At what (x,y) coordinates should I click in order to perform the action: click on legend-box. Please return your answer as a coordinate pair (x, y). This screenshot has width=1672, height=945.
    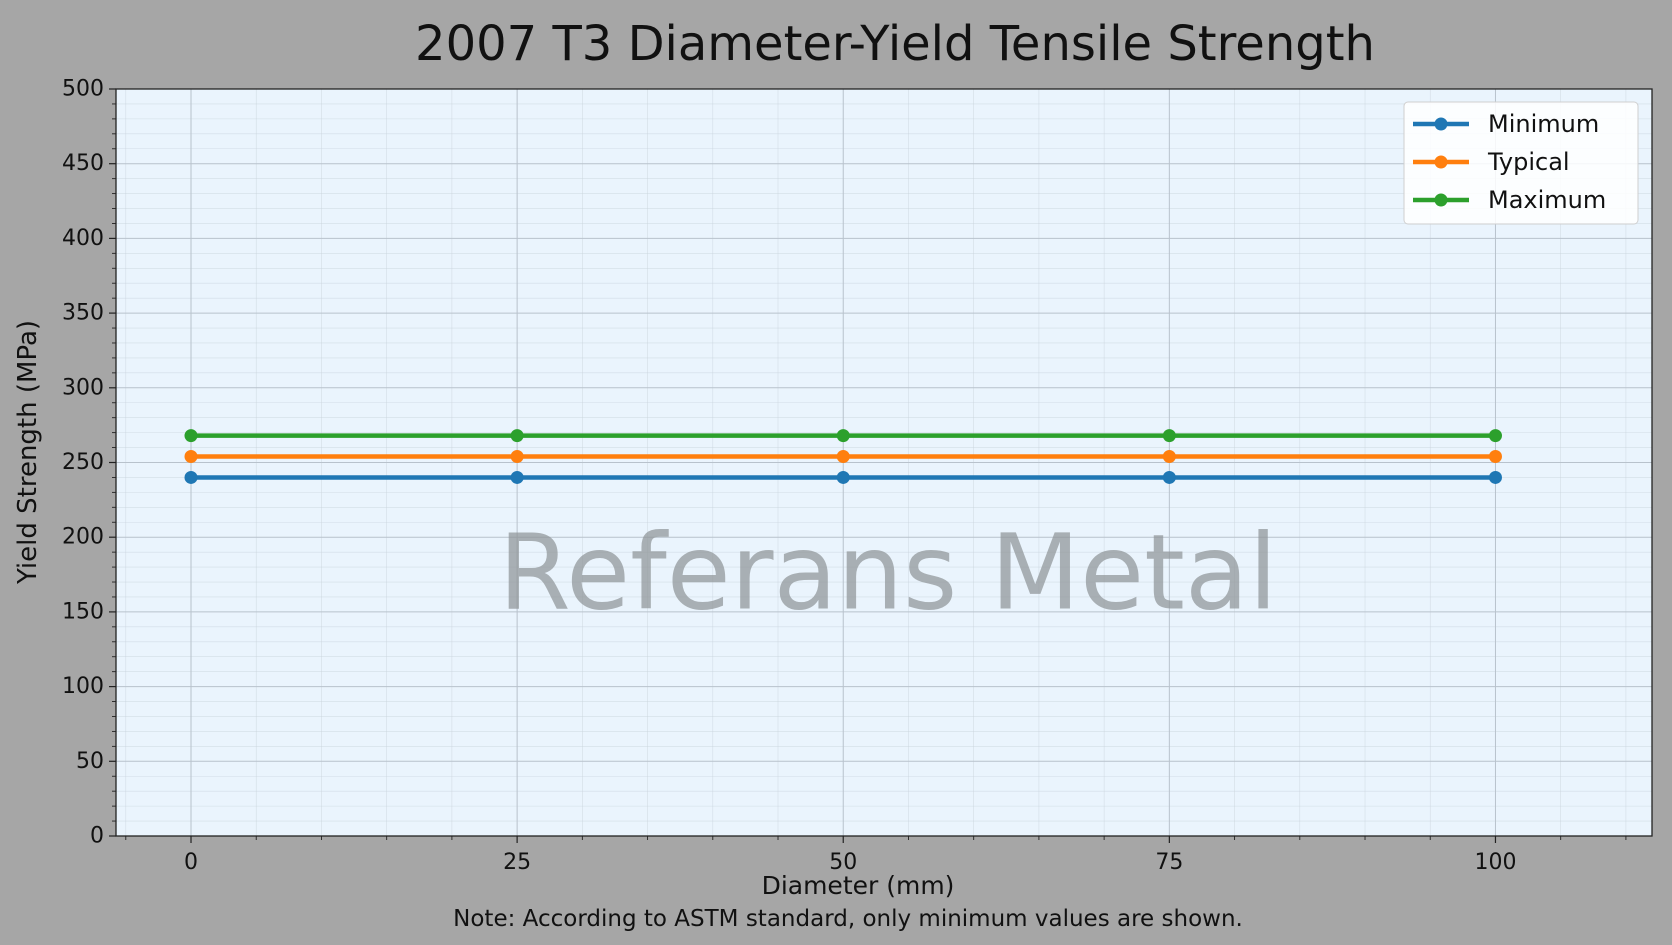
    Looking at the image, I should click on (1521, 163).